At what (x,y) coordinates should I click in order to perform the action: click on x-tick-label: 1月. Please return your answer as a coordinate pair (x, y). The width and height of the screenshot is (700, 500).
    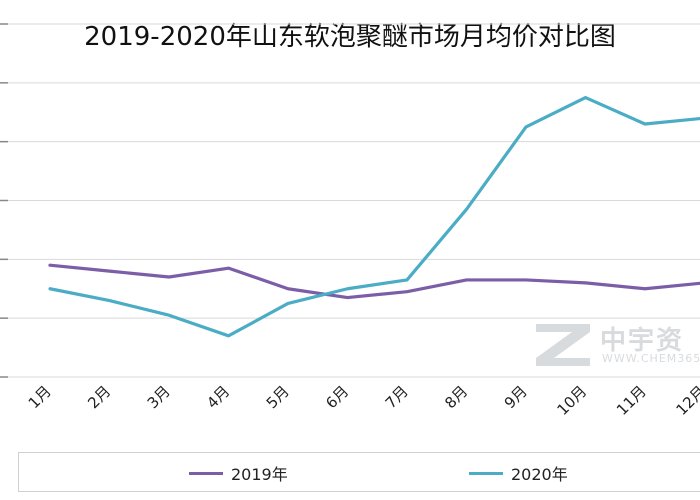
    Looking at the image, I should click on (40, 397).